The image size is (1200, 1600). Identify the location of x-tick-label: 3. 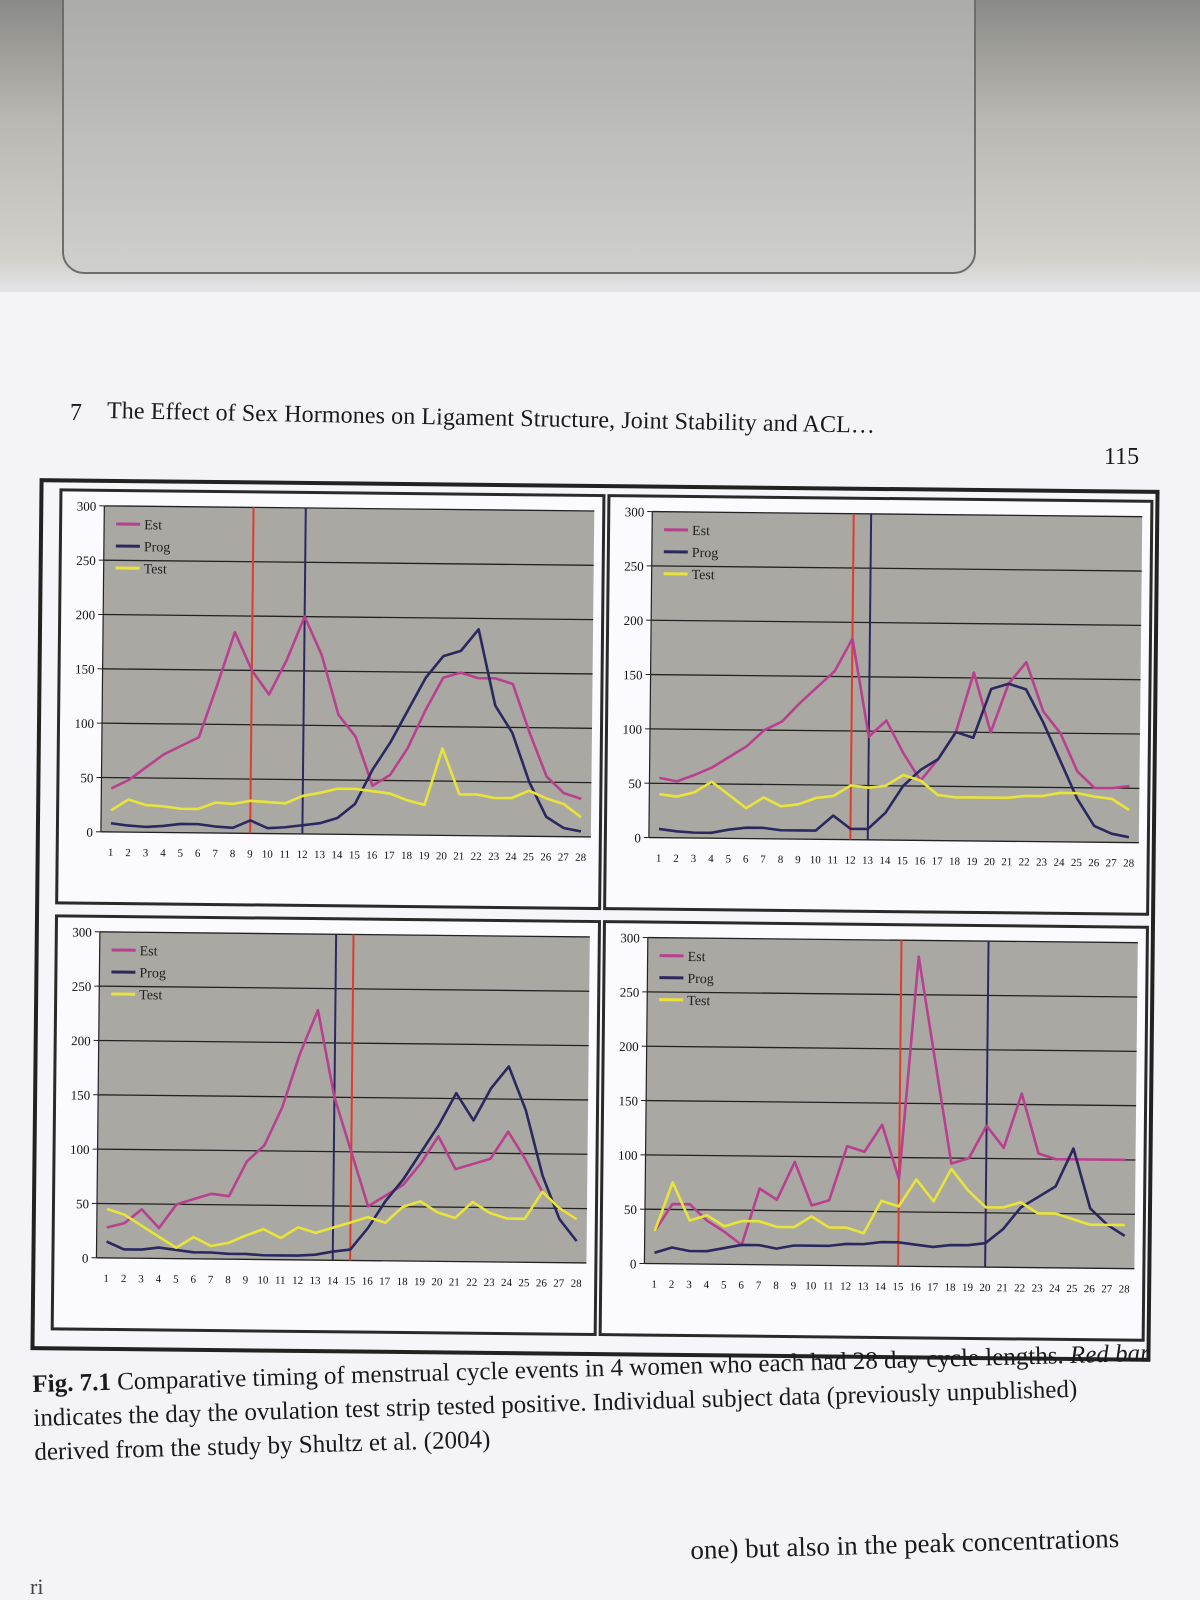
(694, 859).